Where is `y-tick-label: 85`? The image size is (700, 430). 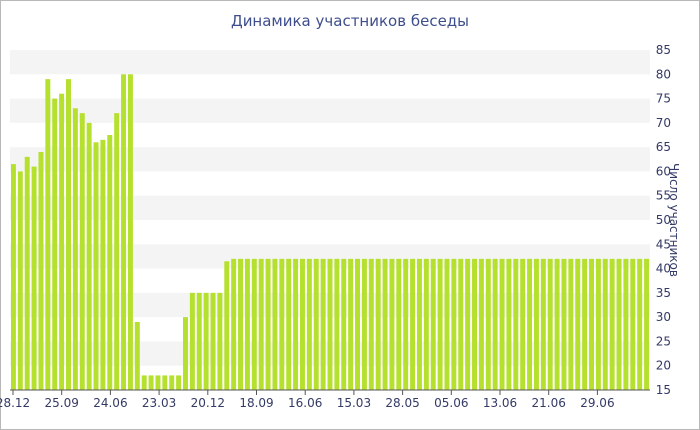 y-tick-label: 85 is located at coordinates (663, 50).